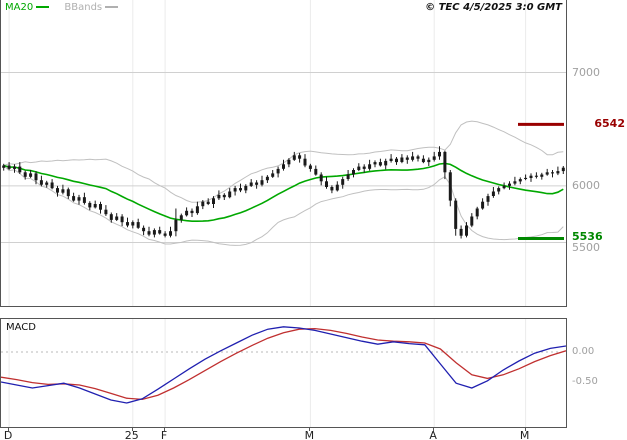 The width and height of the screenshot is (627, 440). What do you see at coordinates (597, 373) in the screenshot?
I see `macd-axis: 0.00 -0.50` at bounding box center [597, 373].